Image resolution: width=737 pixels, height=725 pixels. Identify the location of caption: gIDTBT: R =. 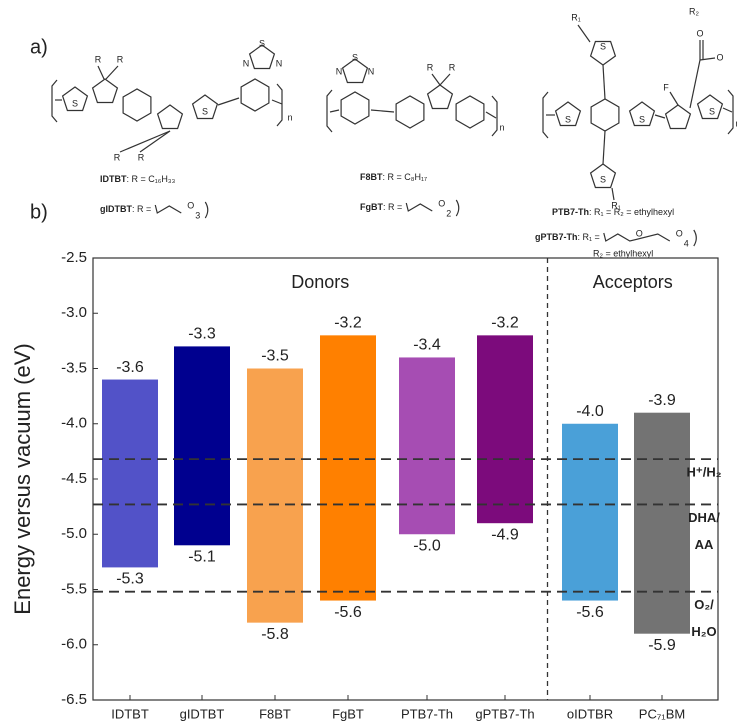
(125, 209).